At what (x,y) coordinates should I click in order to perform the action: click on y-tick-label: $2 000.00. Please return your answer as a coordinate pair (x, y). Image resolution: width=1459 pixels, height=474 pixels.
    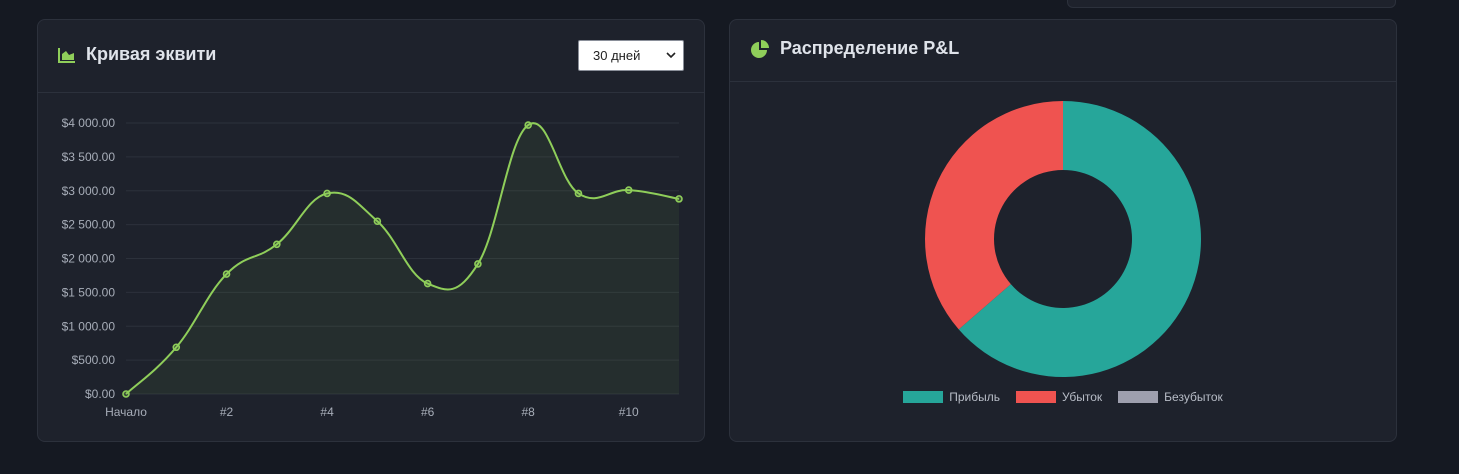
    Looking at the image, I should click on (89, 259).